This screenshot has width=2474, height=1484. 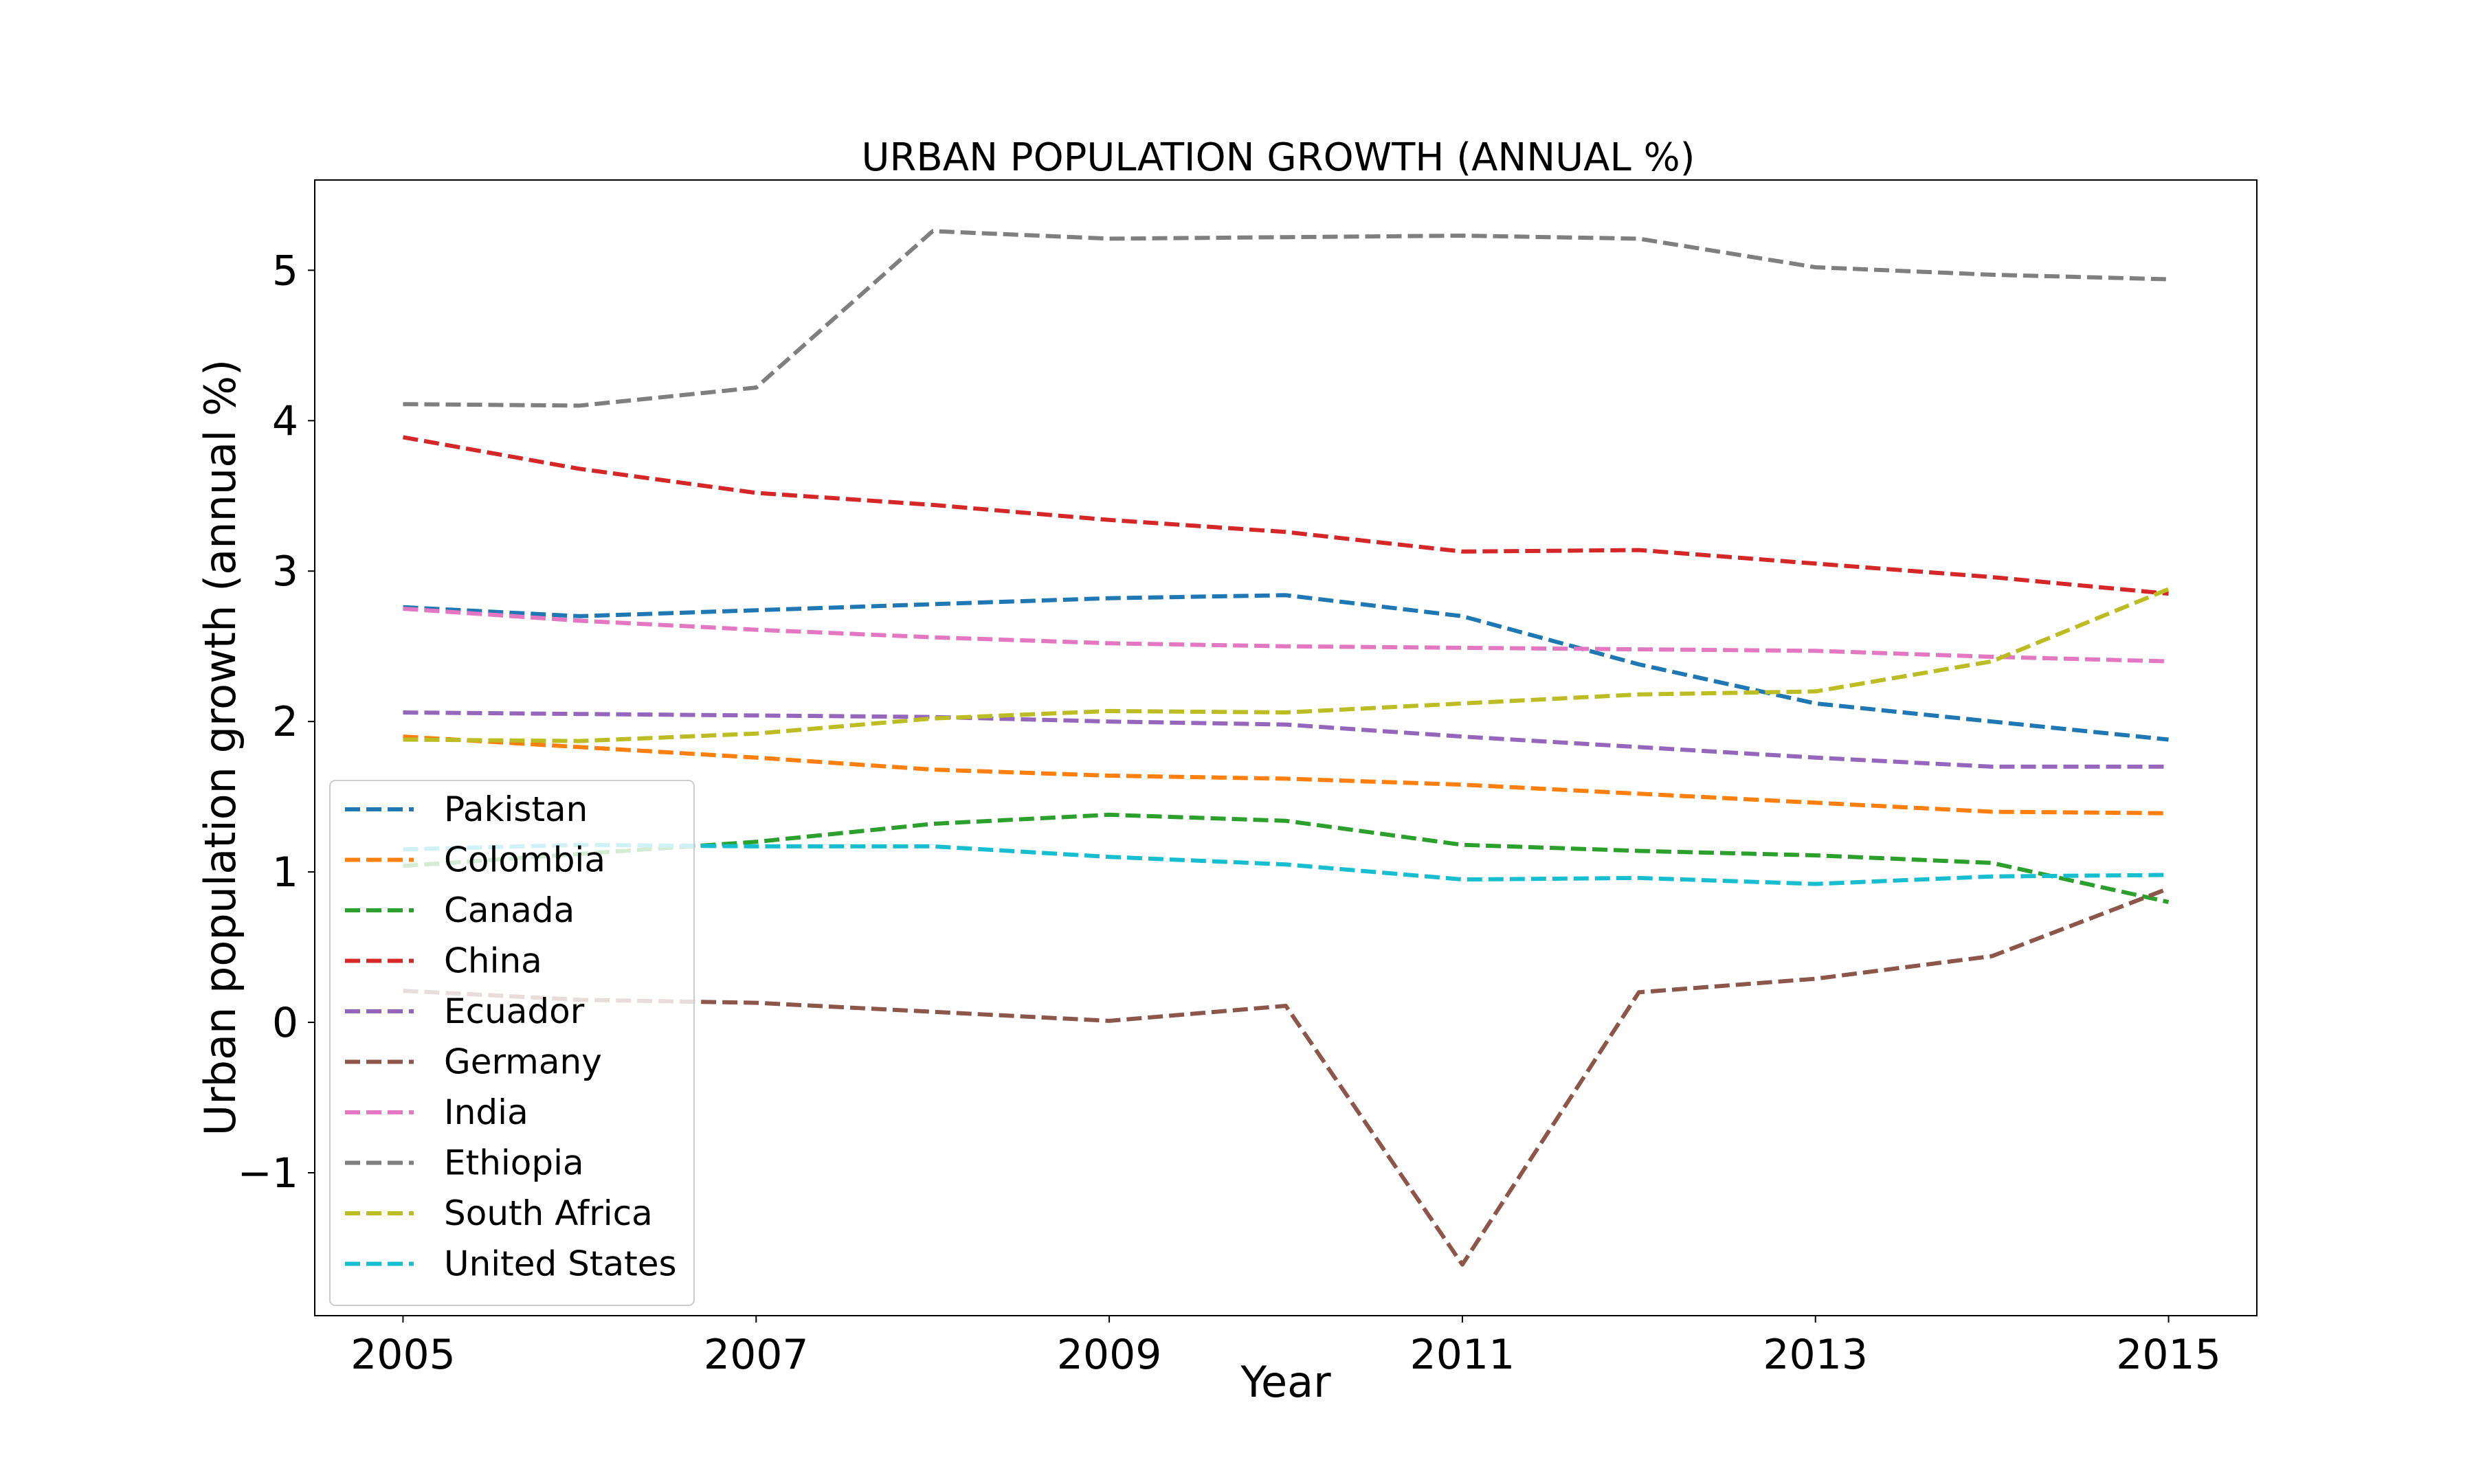 I want to click on y-axis-ticks: −1 0 1 2 3 4 5, so click(x=276, y=722).